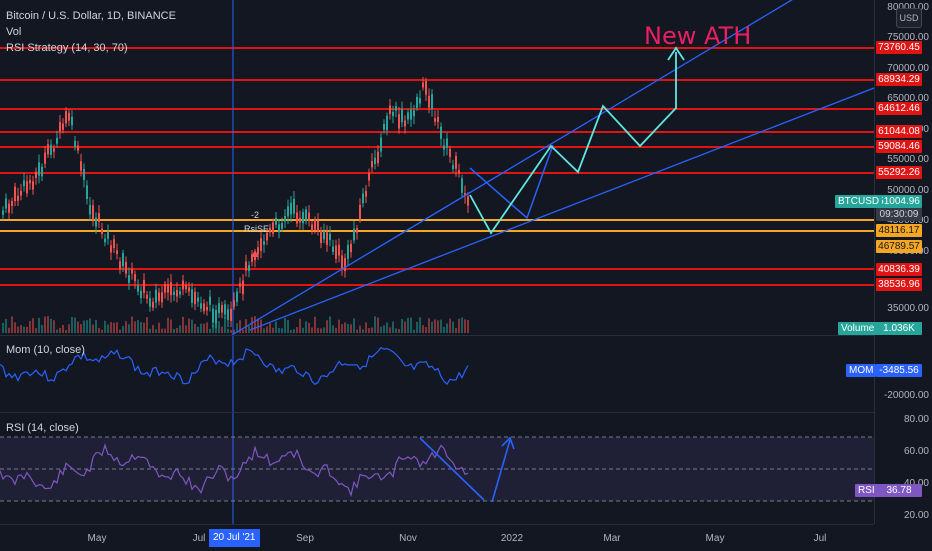 This screenshot has width=932, height=551. Describe the element at coordinates (908, 68) in the screenshot. I see `price-tick: 70000.00` at that location.